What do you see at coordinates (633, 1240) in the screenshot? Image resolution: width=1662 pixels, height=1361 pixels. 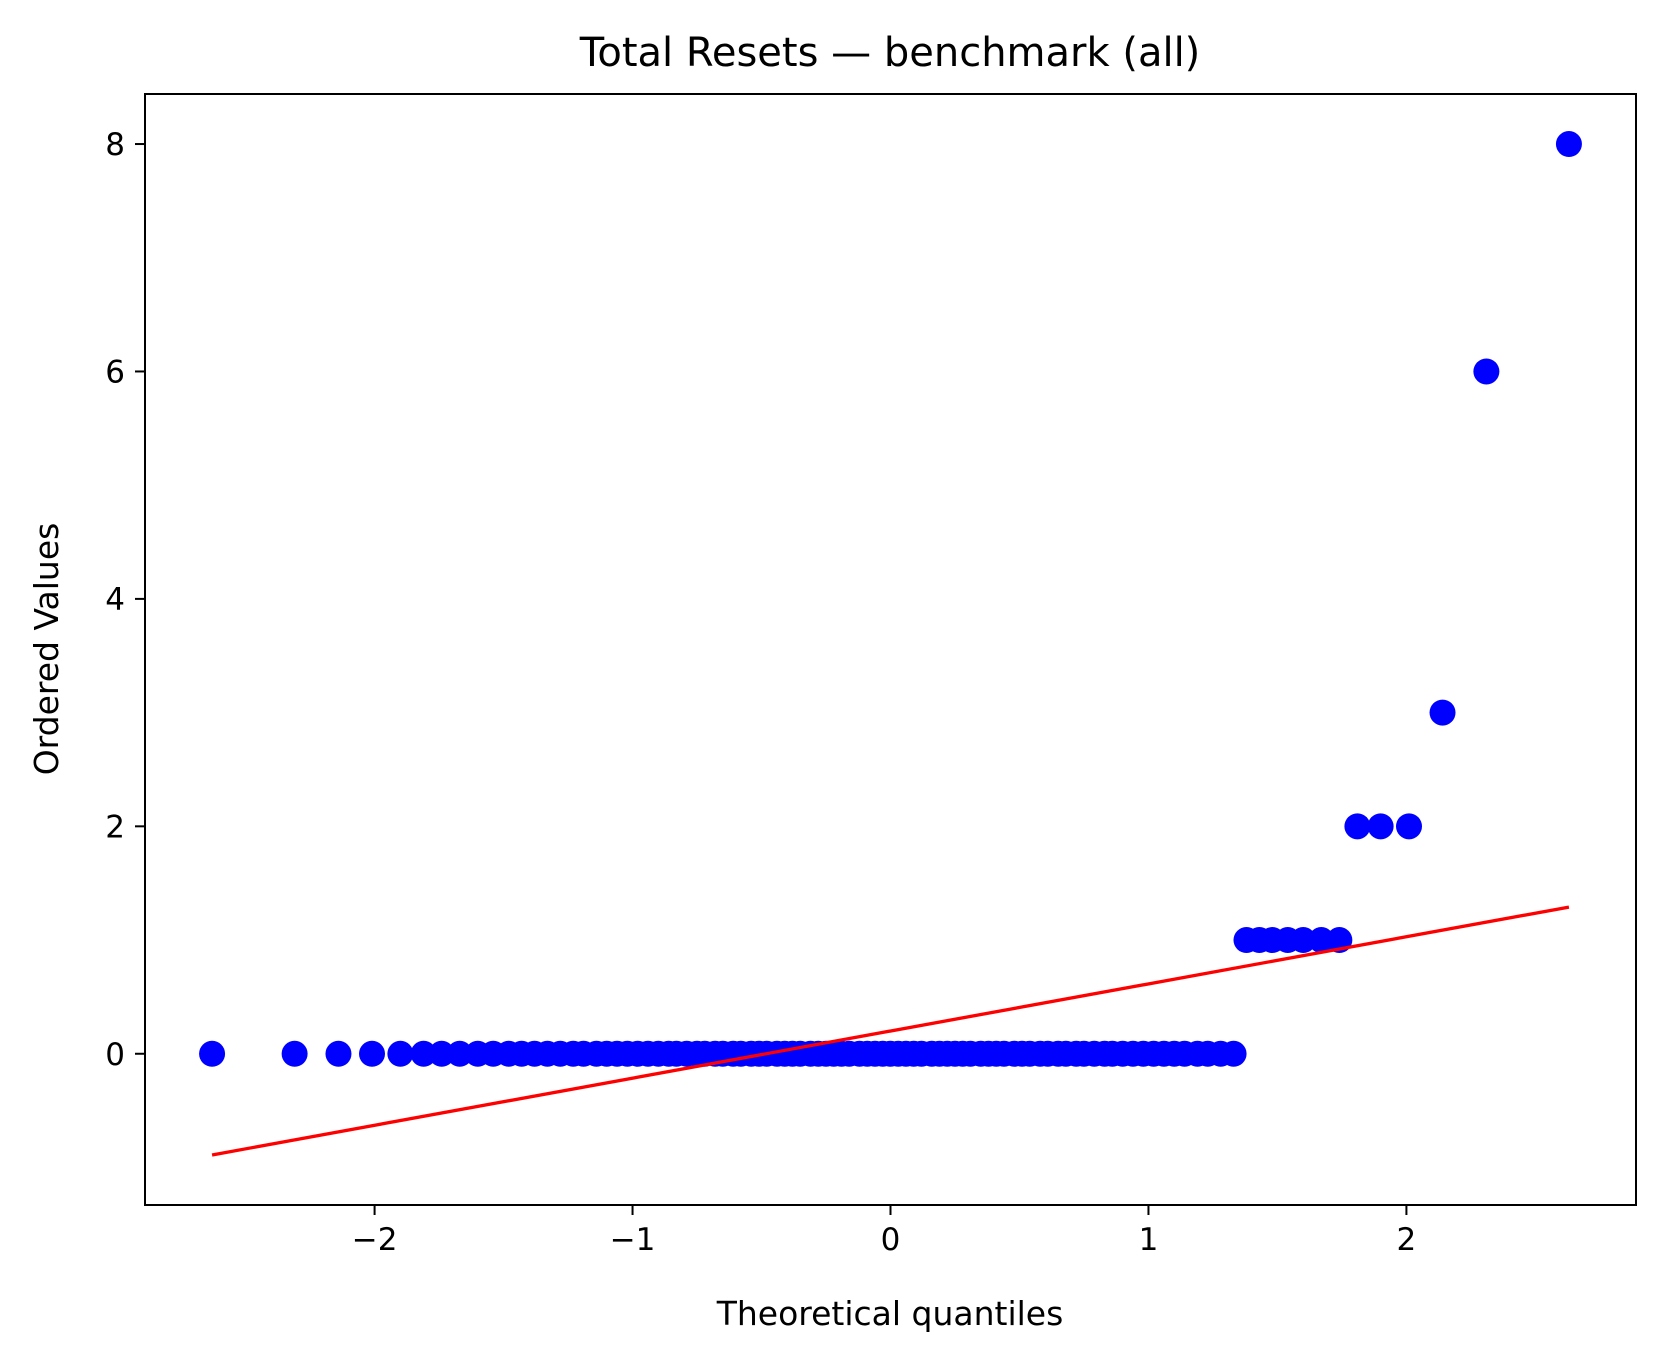 I see `x-tick-label: −1` at bounding box center [633, 1240].